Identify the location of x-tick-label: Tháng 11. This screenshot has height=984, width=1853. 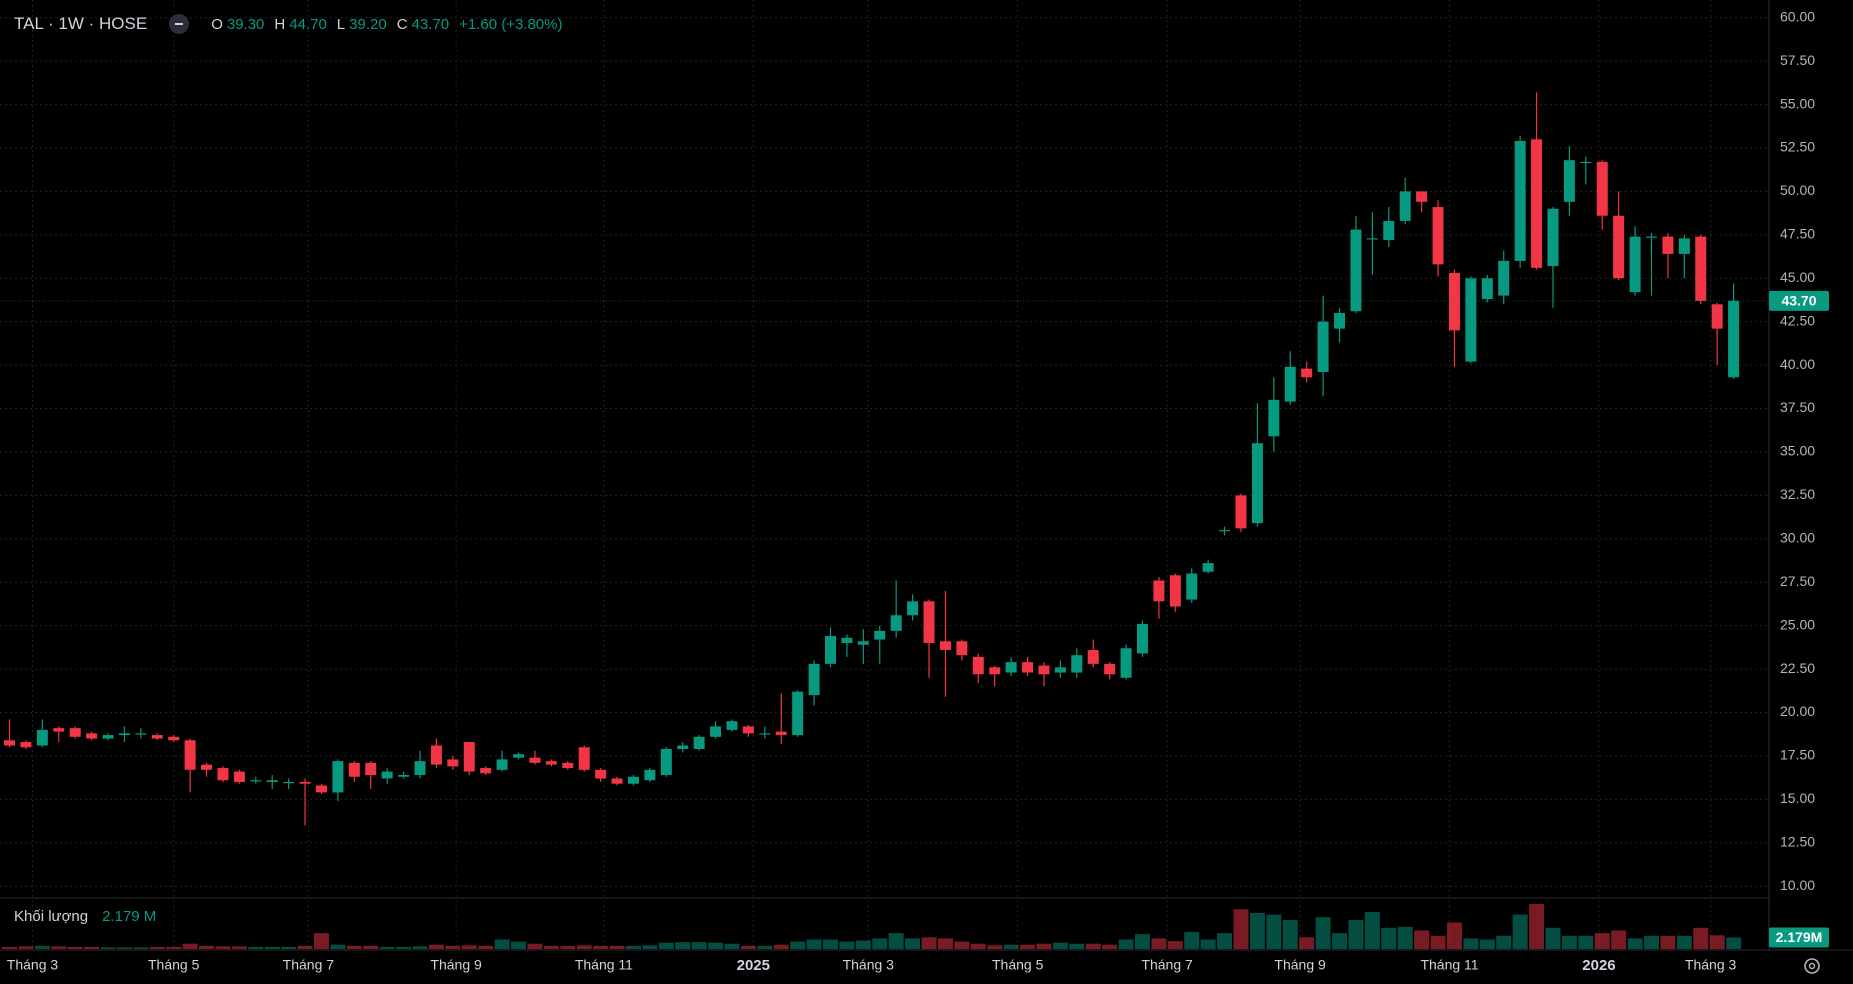
(1449, 965).